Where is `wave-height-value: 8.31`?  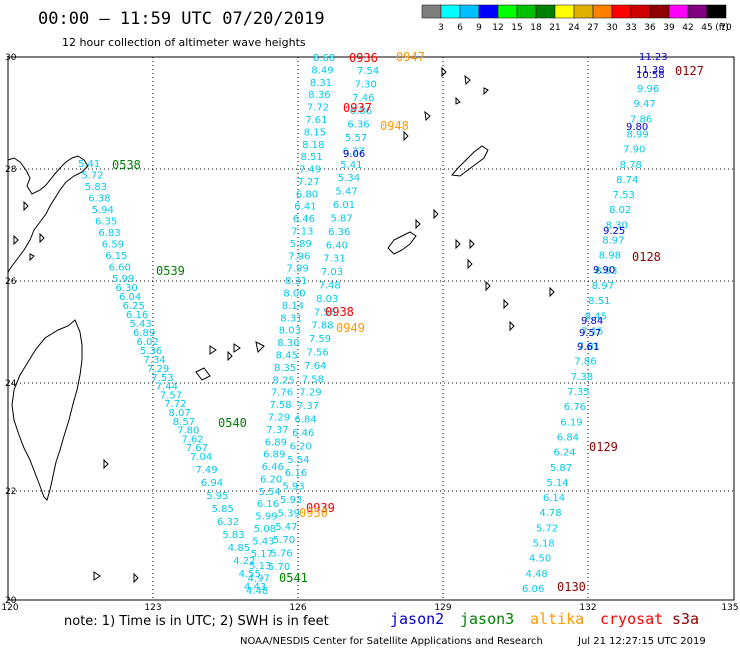
wave-height-value: 8.31 is located at coordinates (321, 83).